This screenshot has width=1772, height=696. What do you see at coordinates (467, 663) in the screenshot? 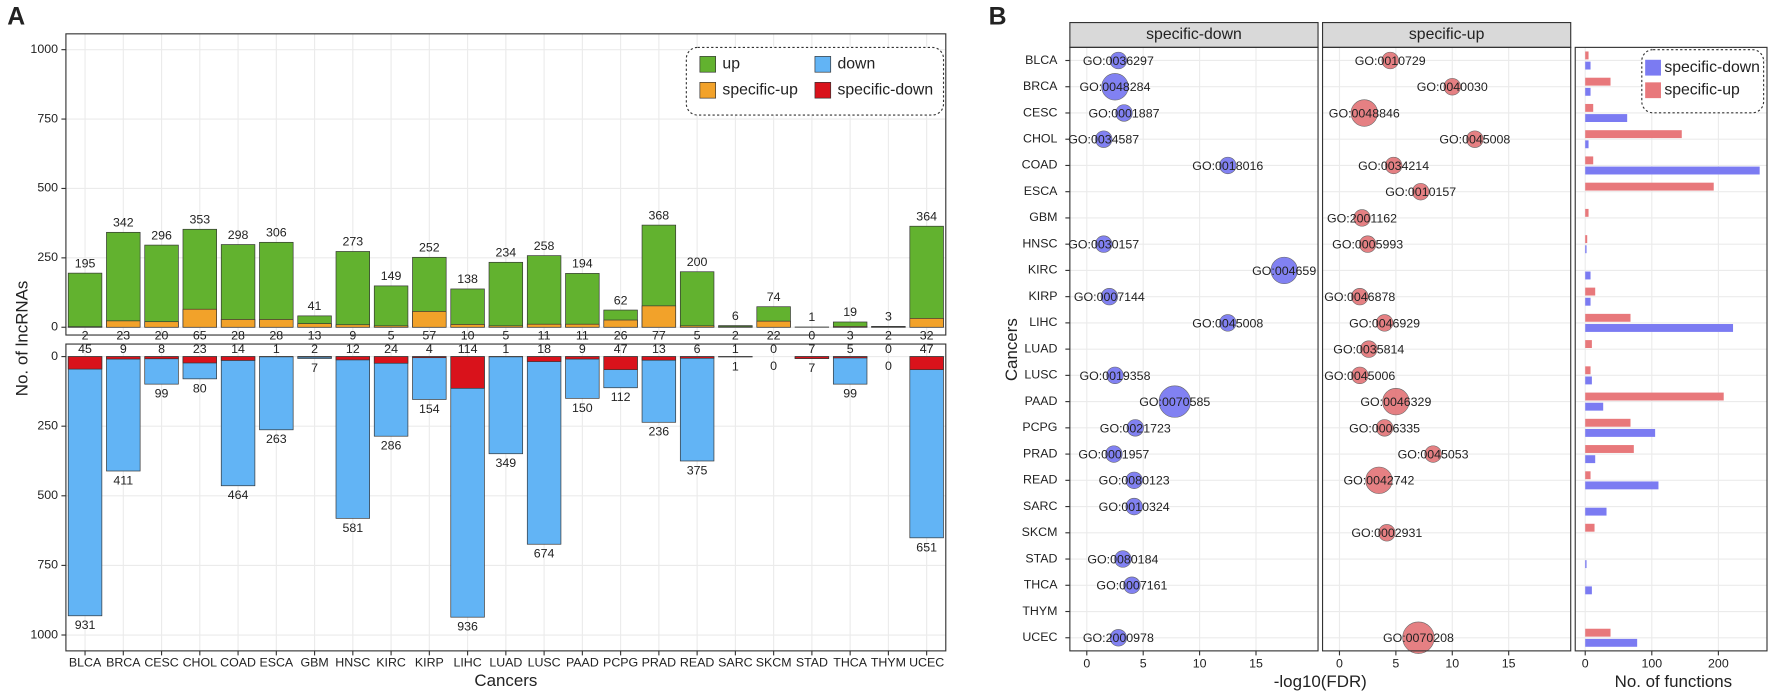
I see `x-tick-label: LIHC` at bounding box center [467, 663].